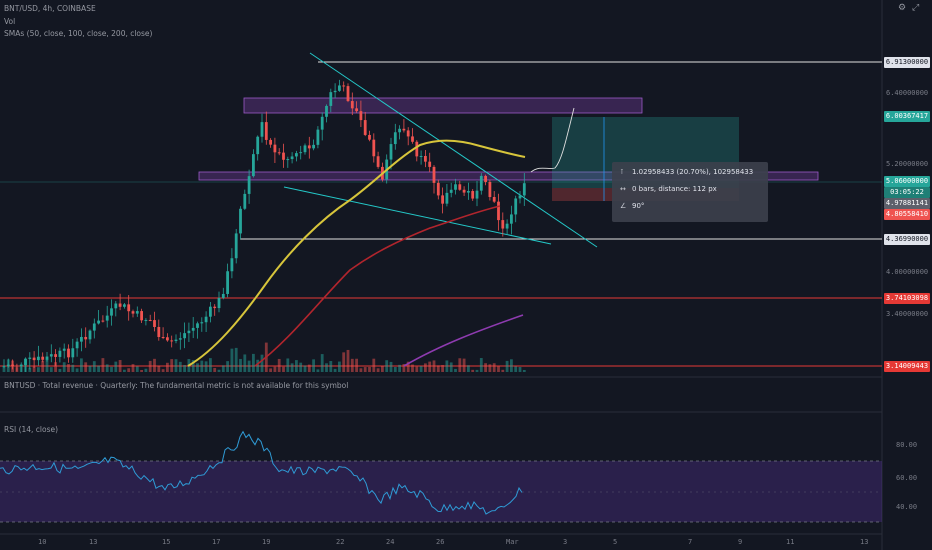 This screenshot has height=550, width=932. What do you see at coordinates (907, 203) in the screenshot?
I see `price-tag-entry: 4.97881141` at bounding box center [907, 203].